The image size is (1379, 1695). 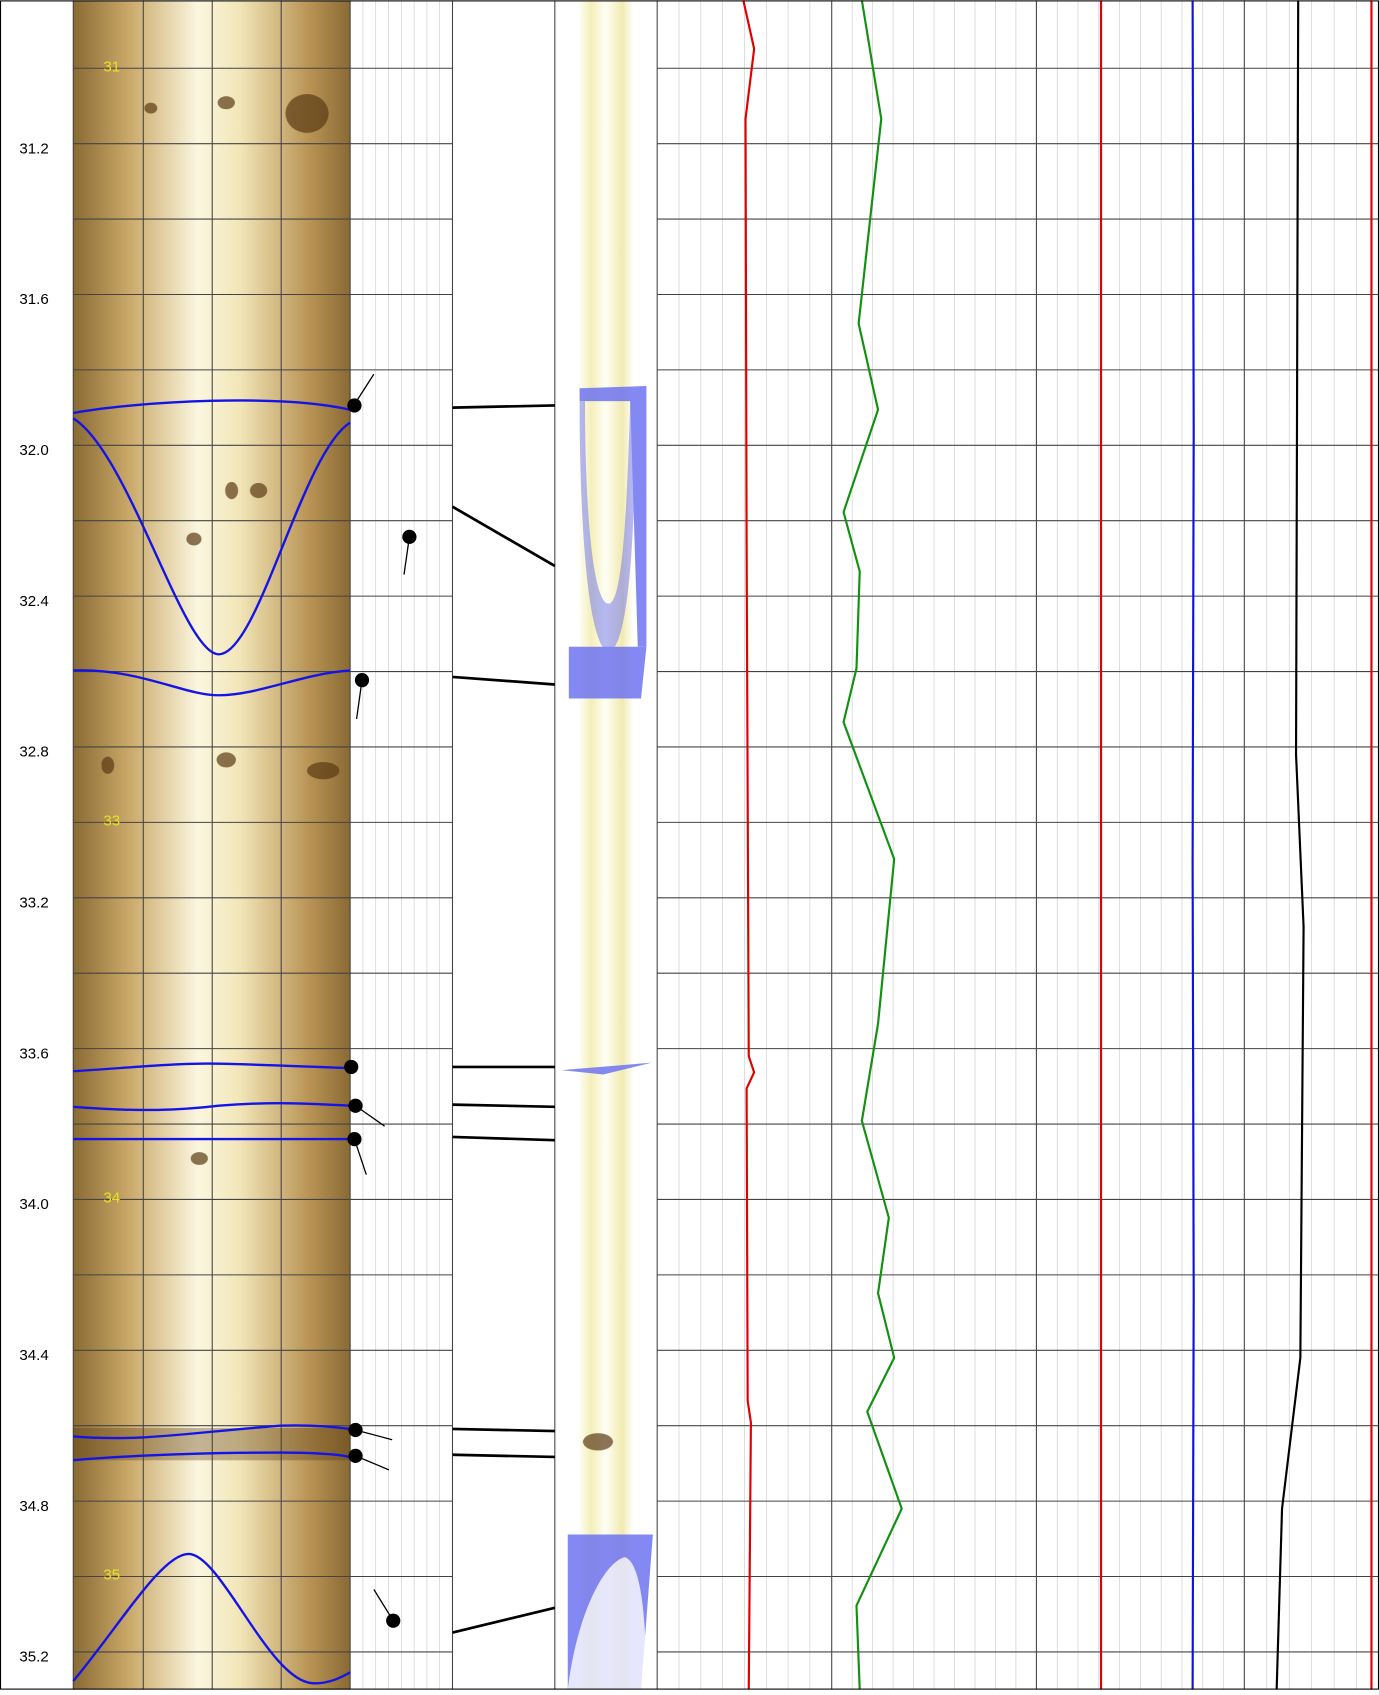 I want to click on depth-label: 33.2, so click(x=33, y=902).